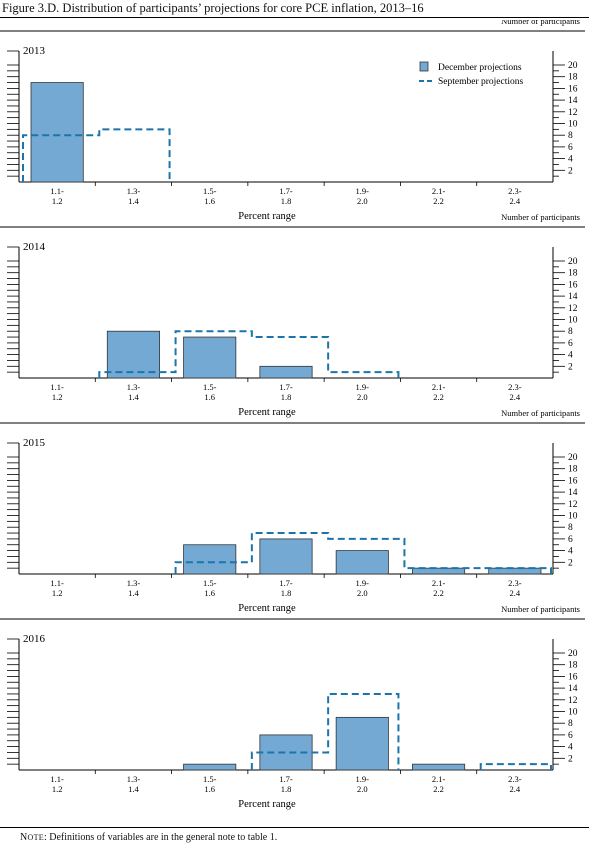  I want to click on note-prefix: NOTE, so click(32, 837).